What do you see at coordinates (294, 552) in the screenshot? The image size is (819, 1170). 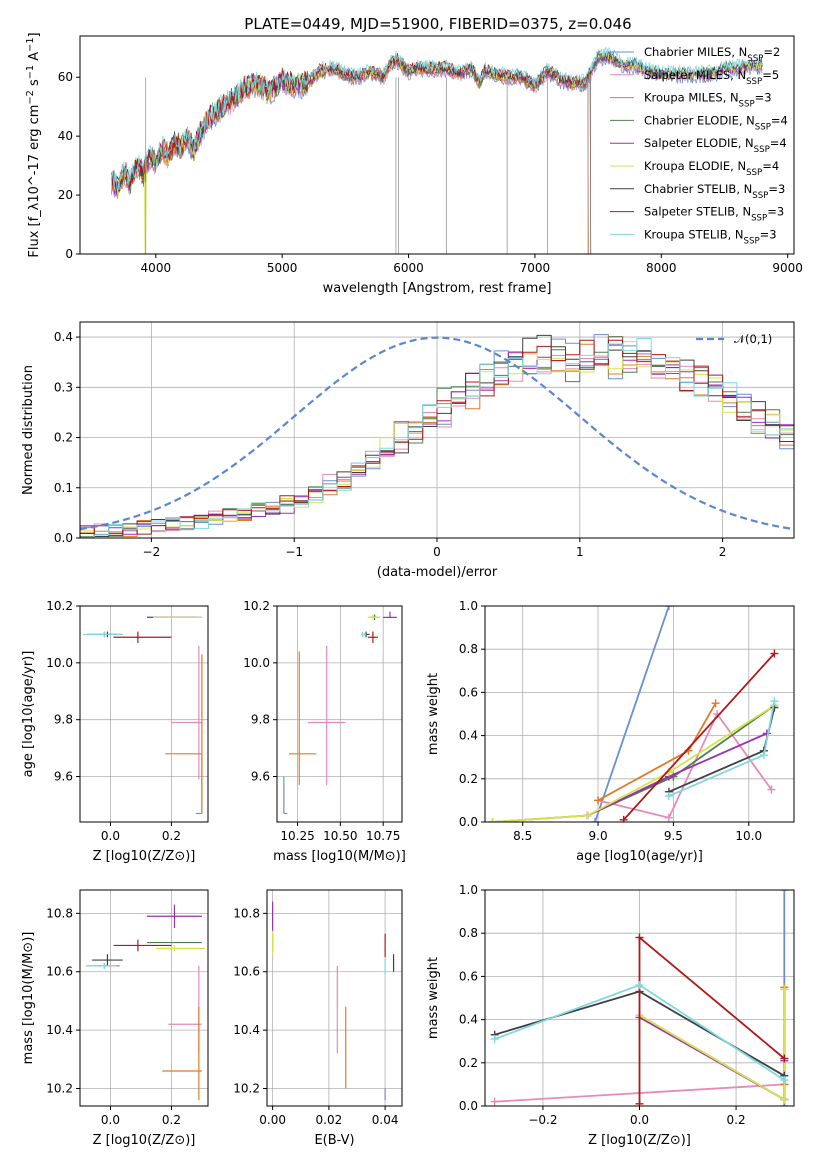 I see `x-tick-label: −1` at bounding box center [294, 552].